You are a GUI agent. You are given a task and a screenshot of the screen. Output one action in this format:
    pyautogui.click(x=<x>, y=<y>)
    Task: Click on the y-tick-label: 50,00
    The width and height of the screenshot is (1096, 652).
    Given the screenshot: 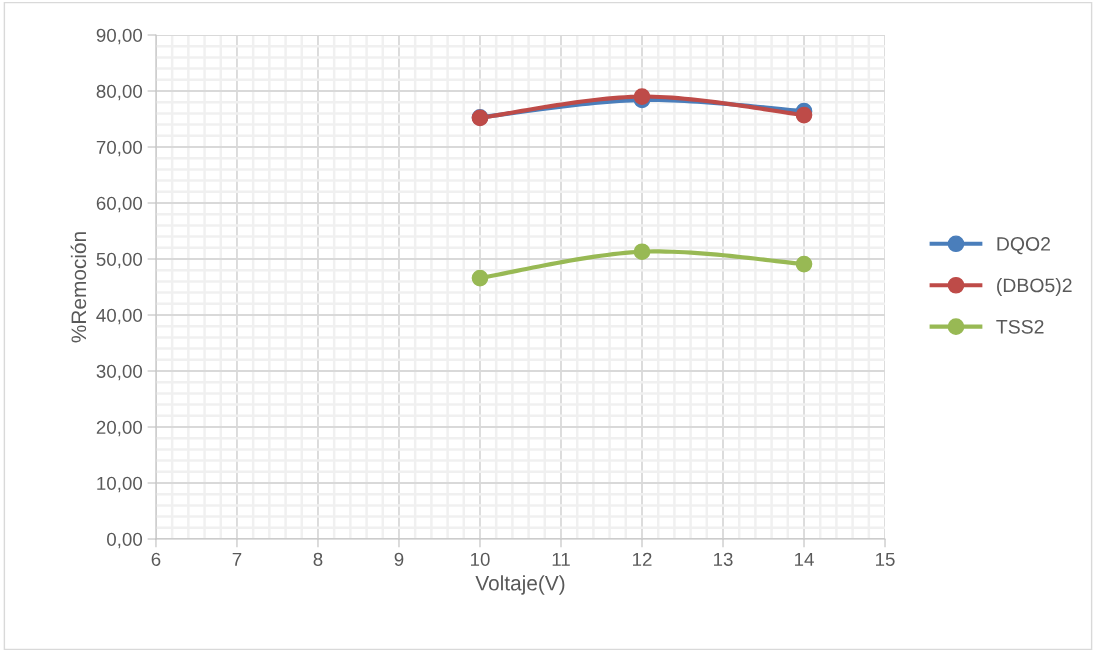 What is the action you would take?
    pyautogui.click(x=119, y=260)
    